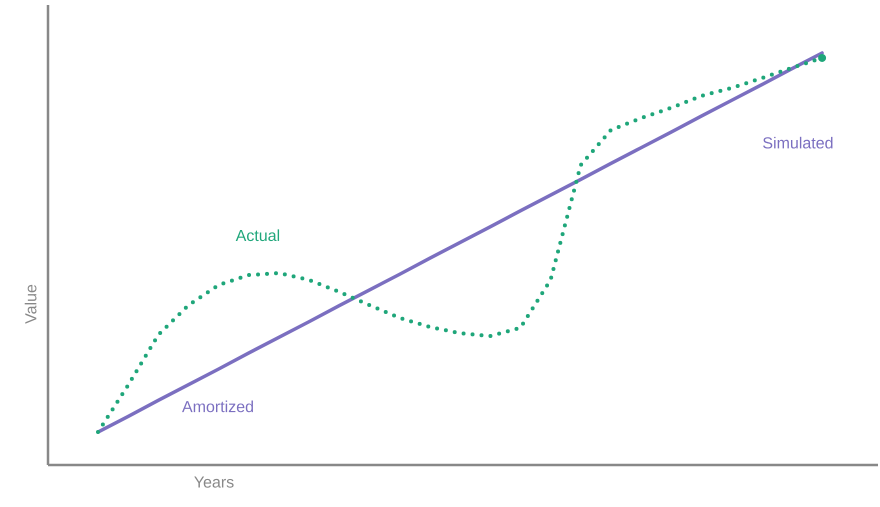  I want to click on series-label: Actual, so click(258, 235).